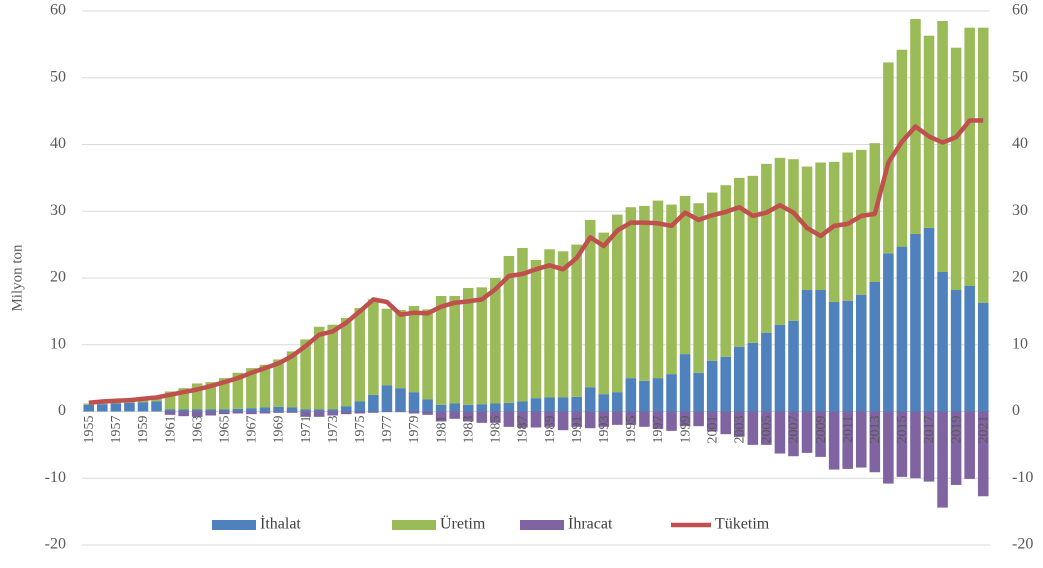 The height and width of the screenshot is (568, 1043). I want to click on x-tick-label: 1965, so click(225, 430).